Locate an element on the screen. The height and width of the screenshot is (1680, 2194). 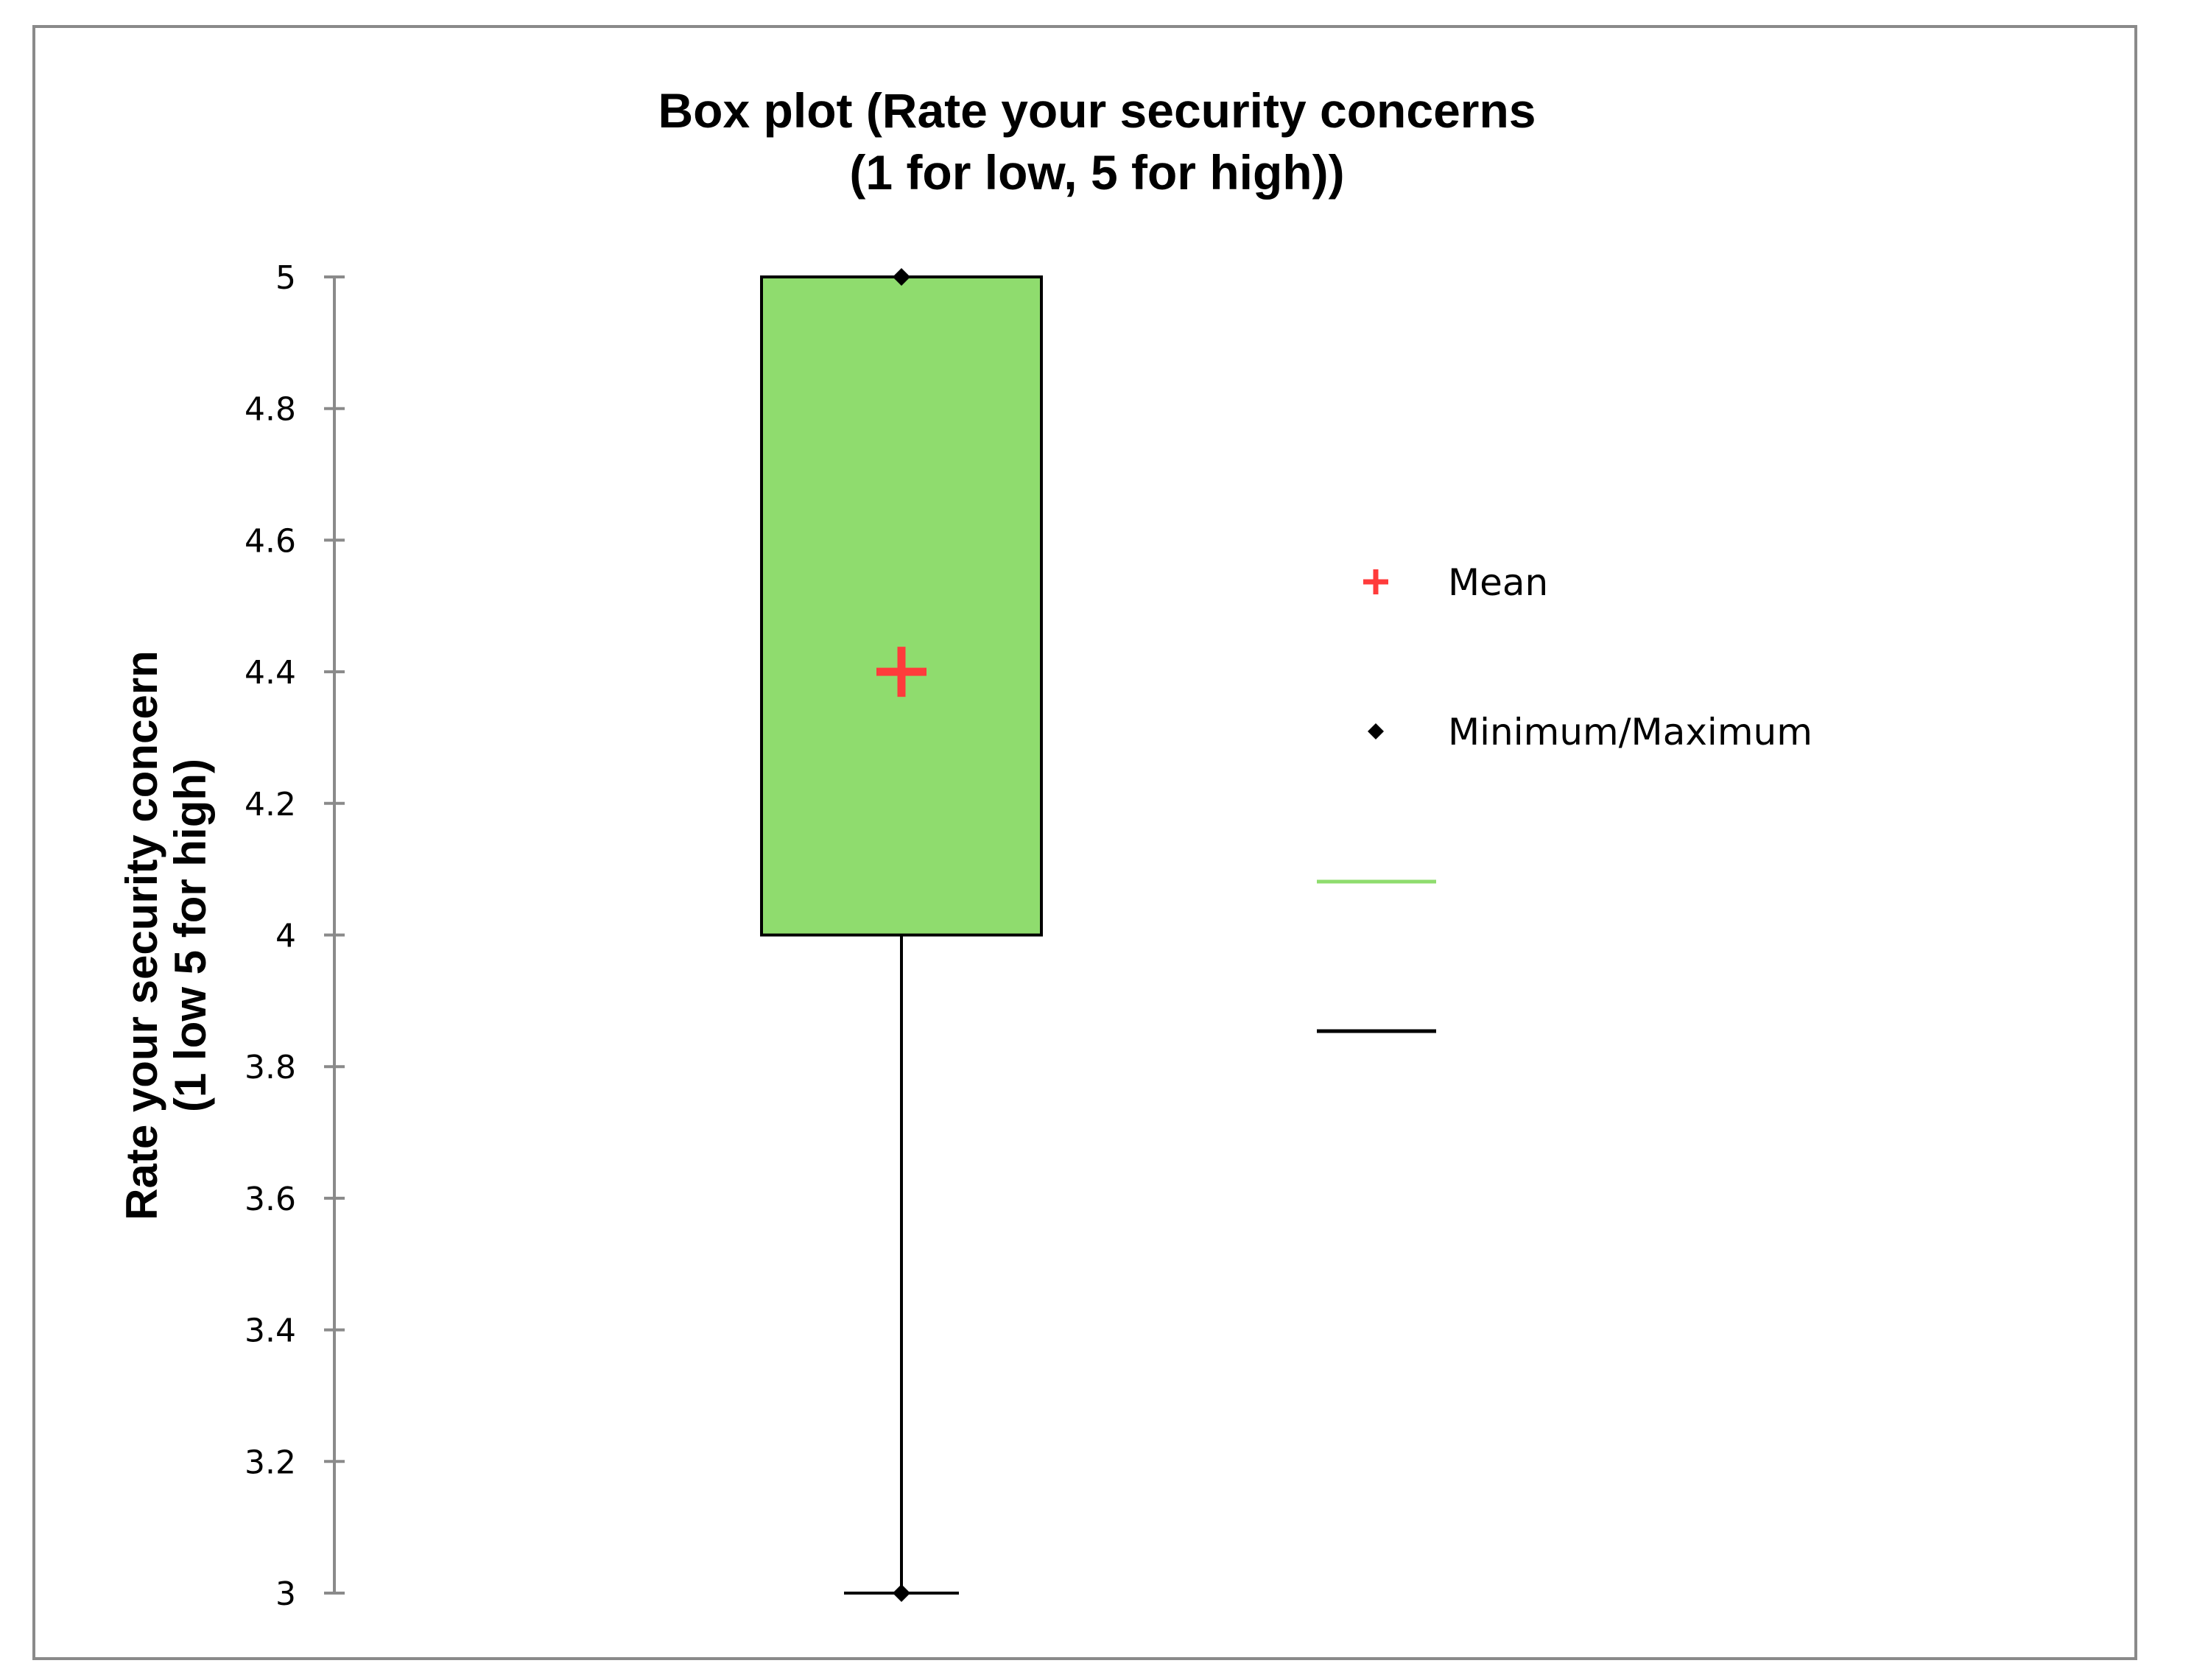
y-tick-label: 4.2 is located at coordinates (270, 804).